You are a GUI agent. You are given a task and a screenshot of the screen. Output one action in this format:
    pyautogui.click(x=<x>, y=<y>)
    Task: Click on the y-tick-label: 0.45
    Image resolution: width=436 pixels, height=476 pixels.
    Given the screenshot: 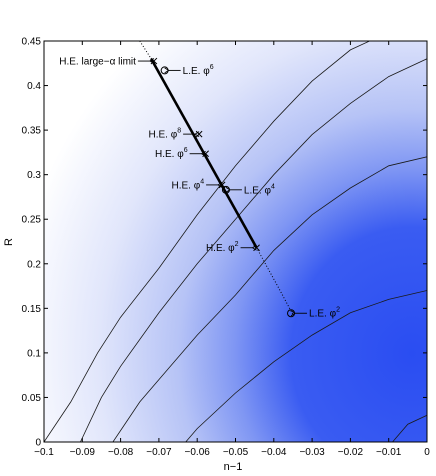 What is the action you would take?
    pyautogui.click(x=32, y=42)
    